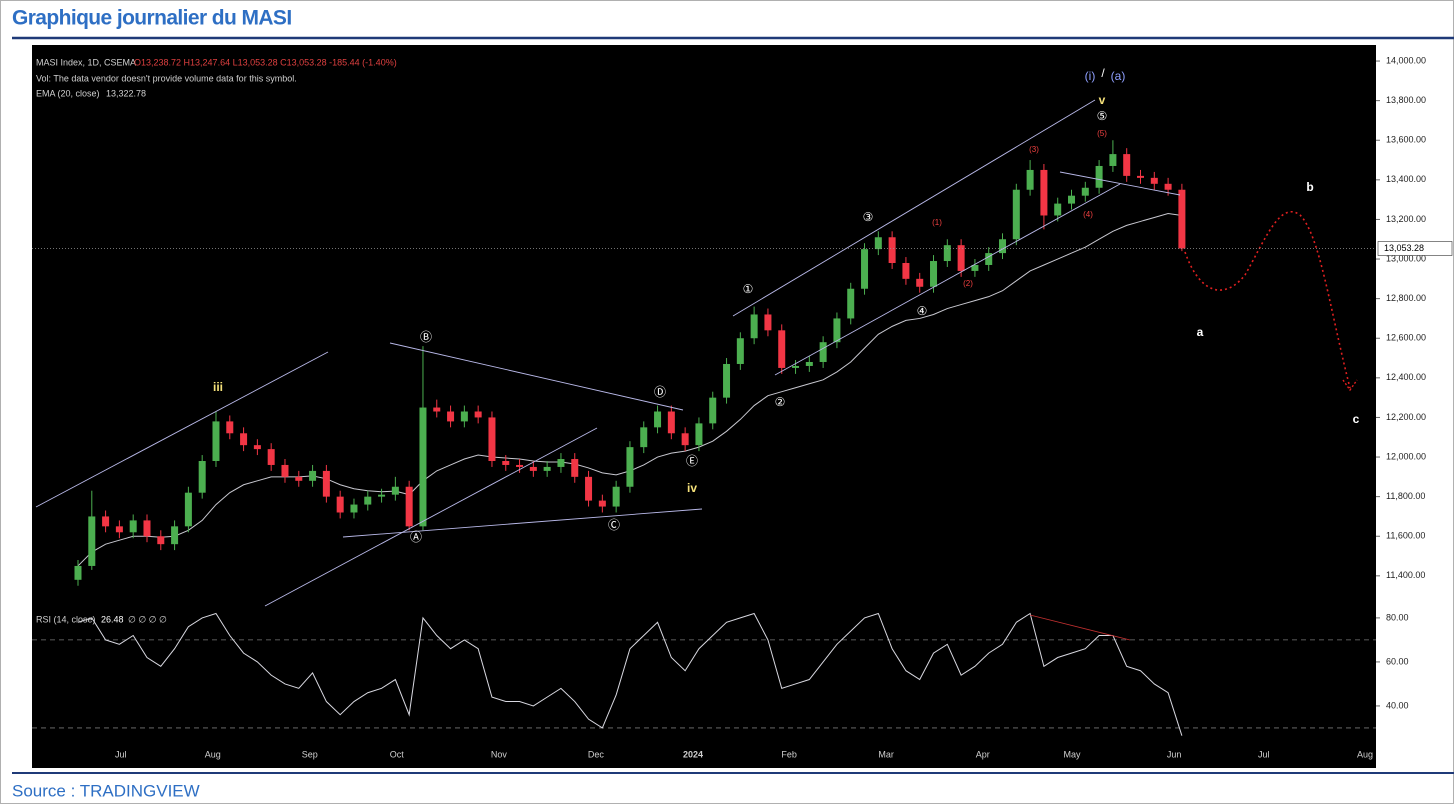  What do you see at coordinates (416, 537) in the screenshot?
I see `wave-label: Ⓐ` at bounding box center [416, 537].